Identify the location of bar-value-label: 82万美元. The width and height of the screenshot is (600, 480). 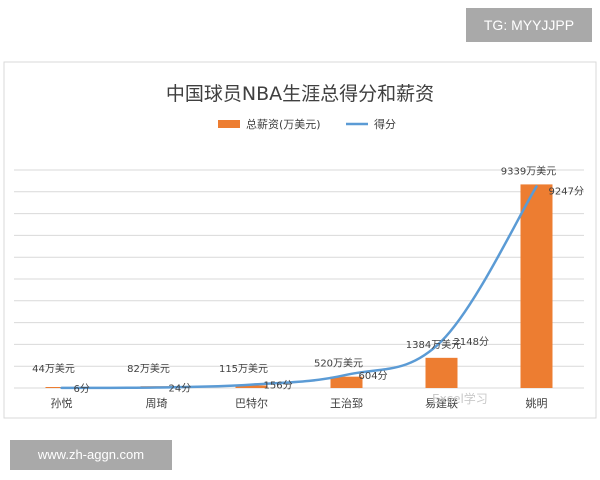
(148, 368).